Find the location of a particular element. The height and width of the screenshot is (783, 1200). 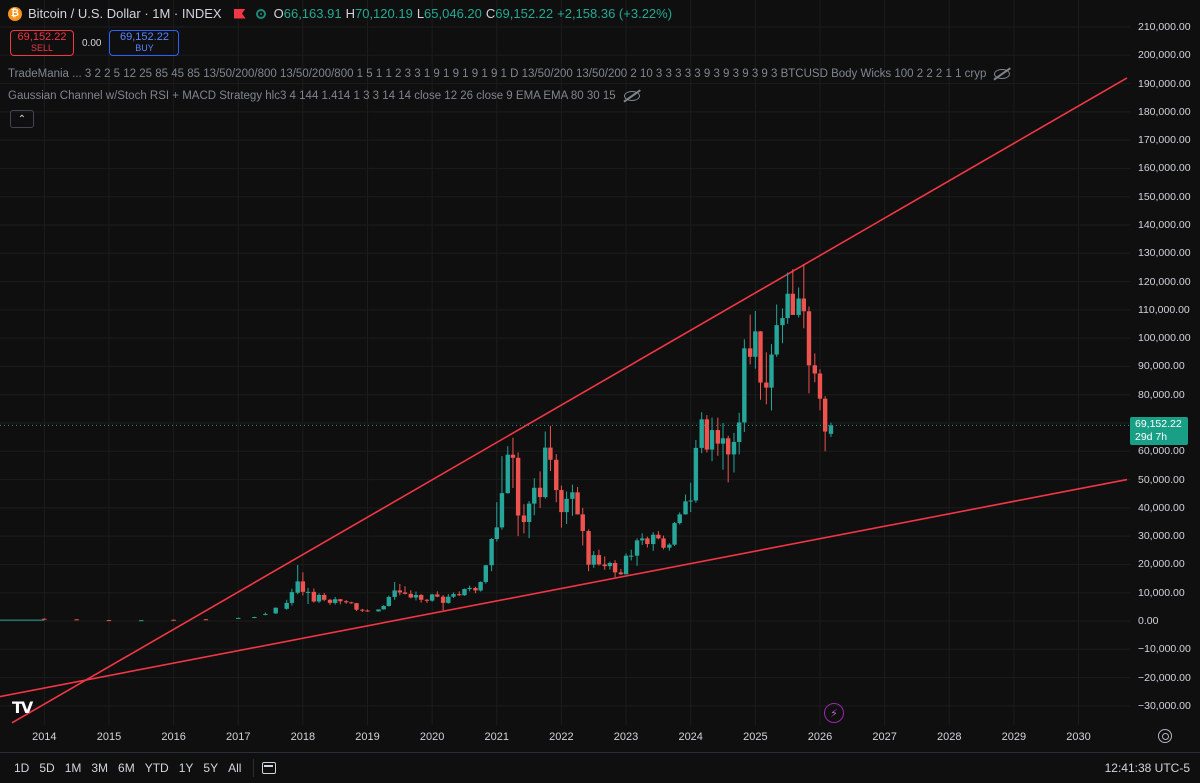

symbol-title: Bitcoin / U.S. Dollar · 1M · INDEX is located at coordinates (125, 13).